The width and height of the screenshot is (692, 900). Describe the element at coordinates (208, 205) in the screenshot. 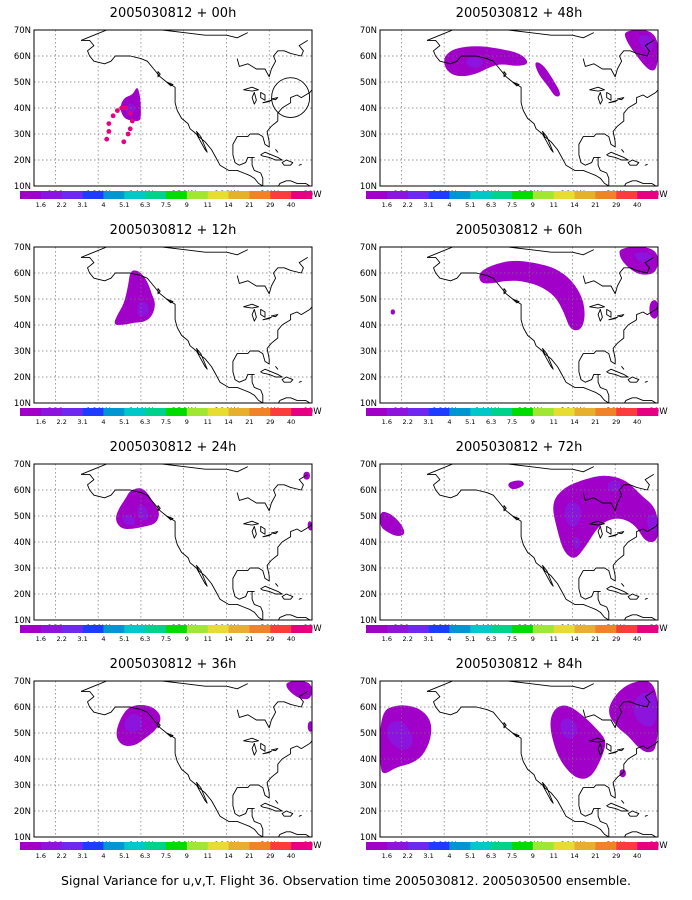

I see `legend-label: 11` at that location.